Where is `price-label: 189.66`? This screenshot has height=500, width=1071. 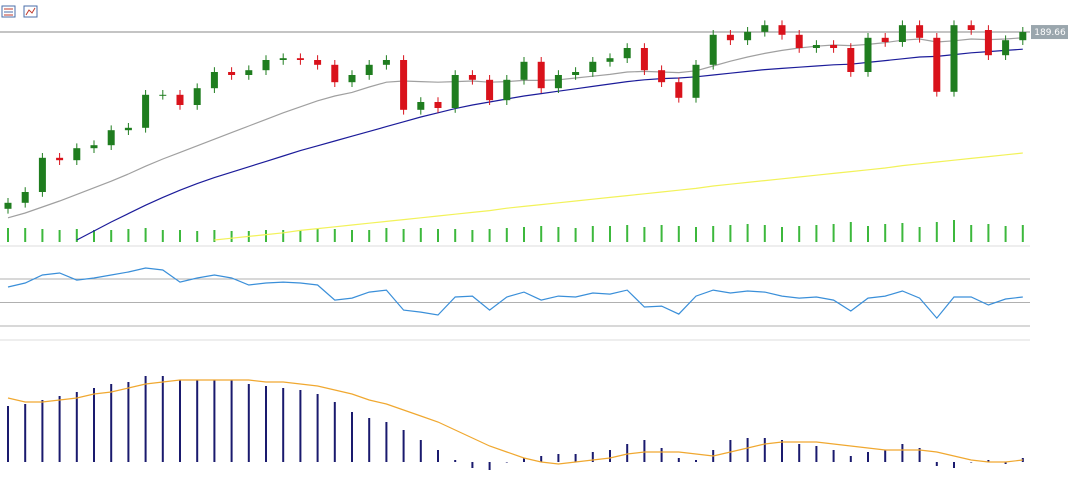
price-label: 189.66 is located at coordinates (1050, 33).